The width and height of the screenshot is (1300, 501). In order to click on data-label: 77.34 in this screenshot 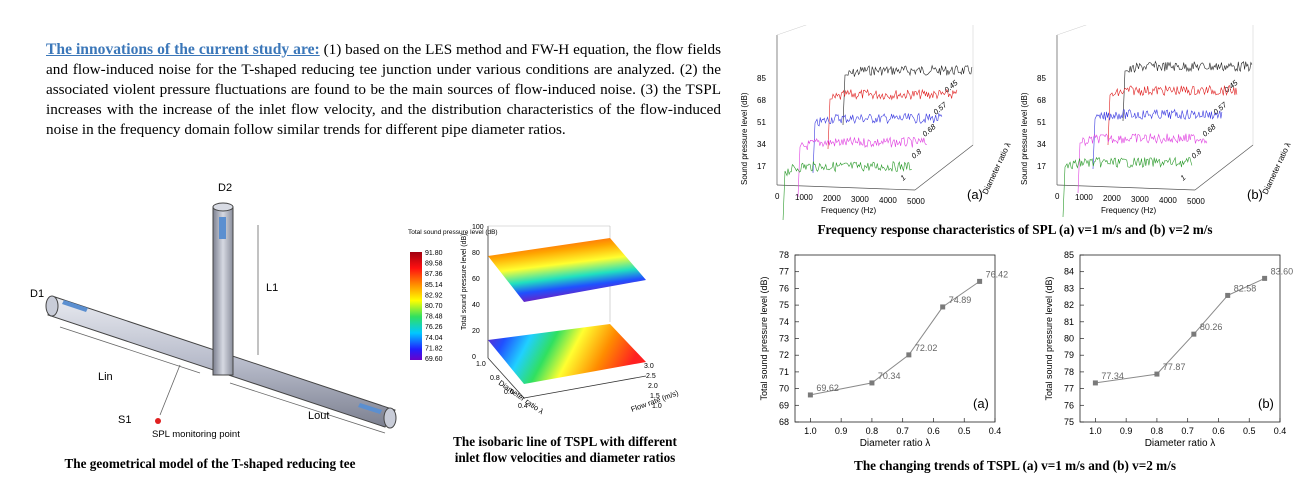, I will do `click(1112, 376)`.